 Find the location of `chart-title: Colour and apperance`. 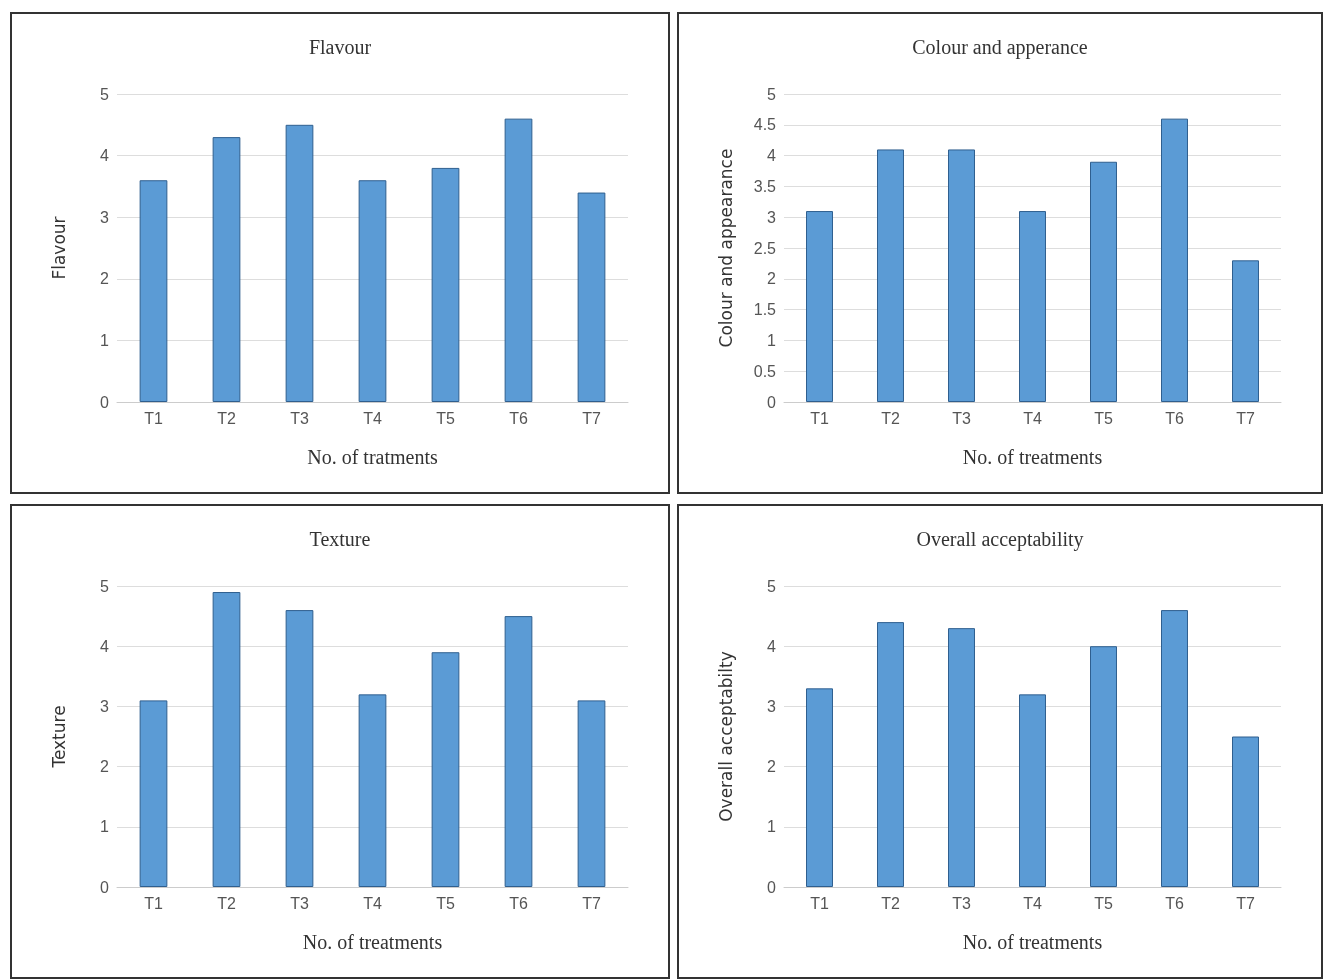

chart-title: Colour and apperance is located at coordinates (1000, 47).